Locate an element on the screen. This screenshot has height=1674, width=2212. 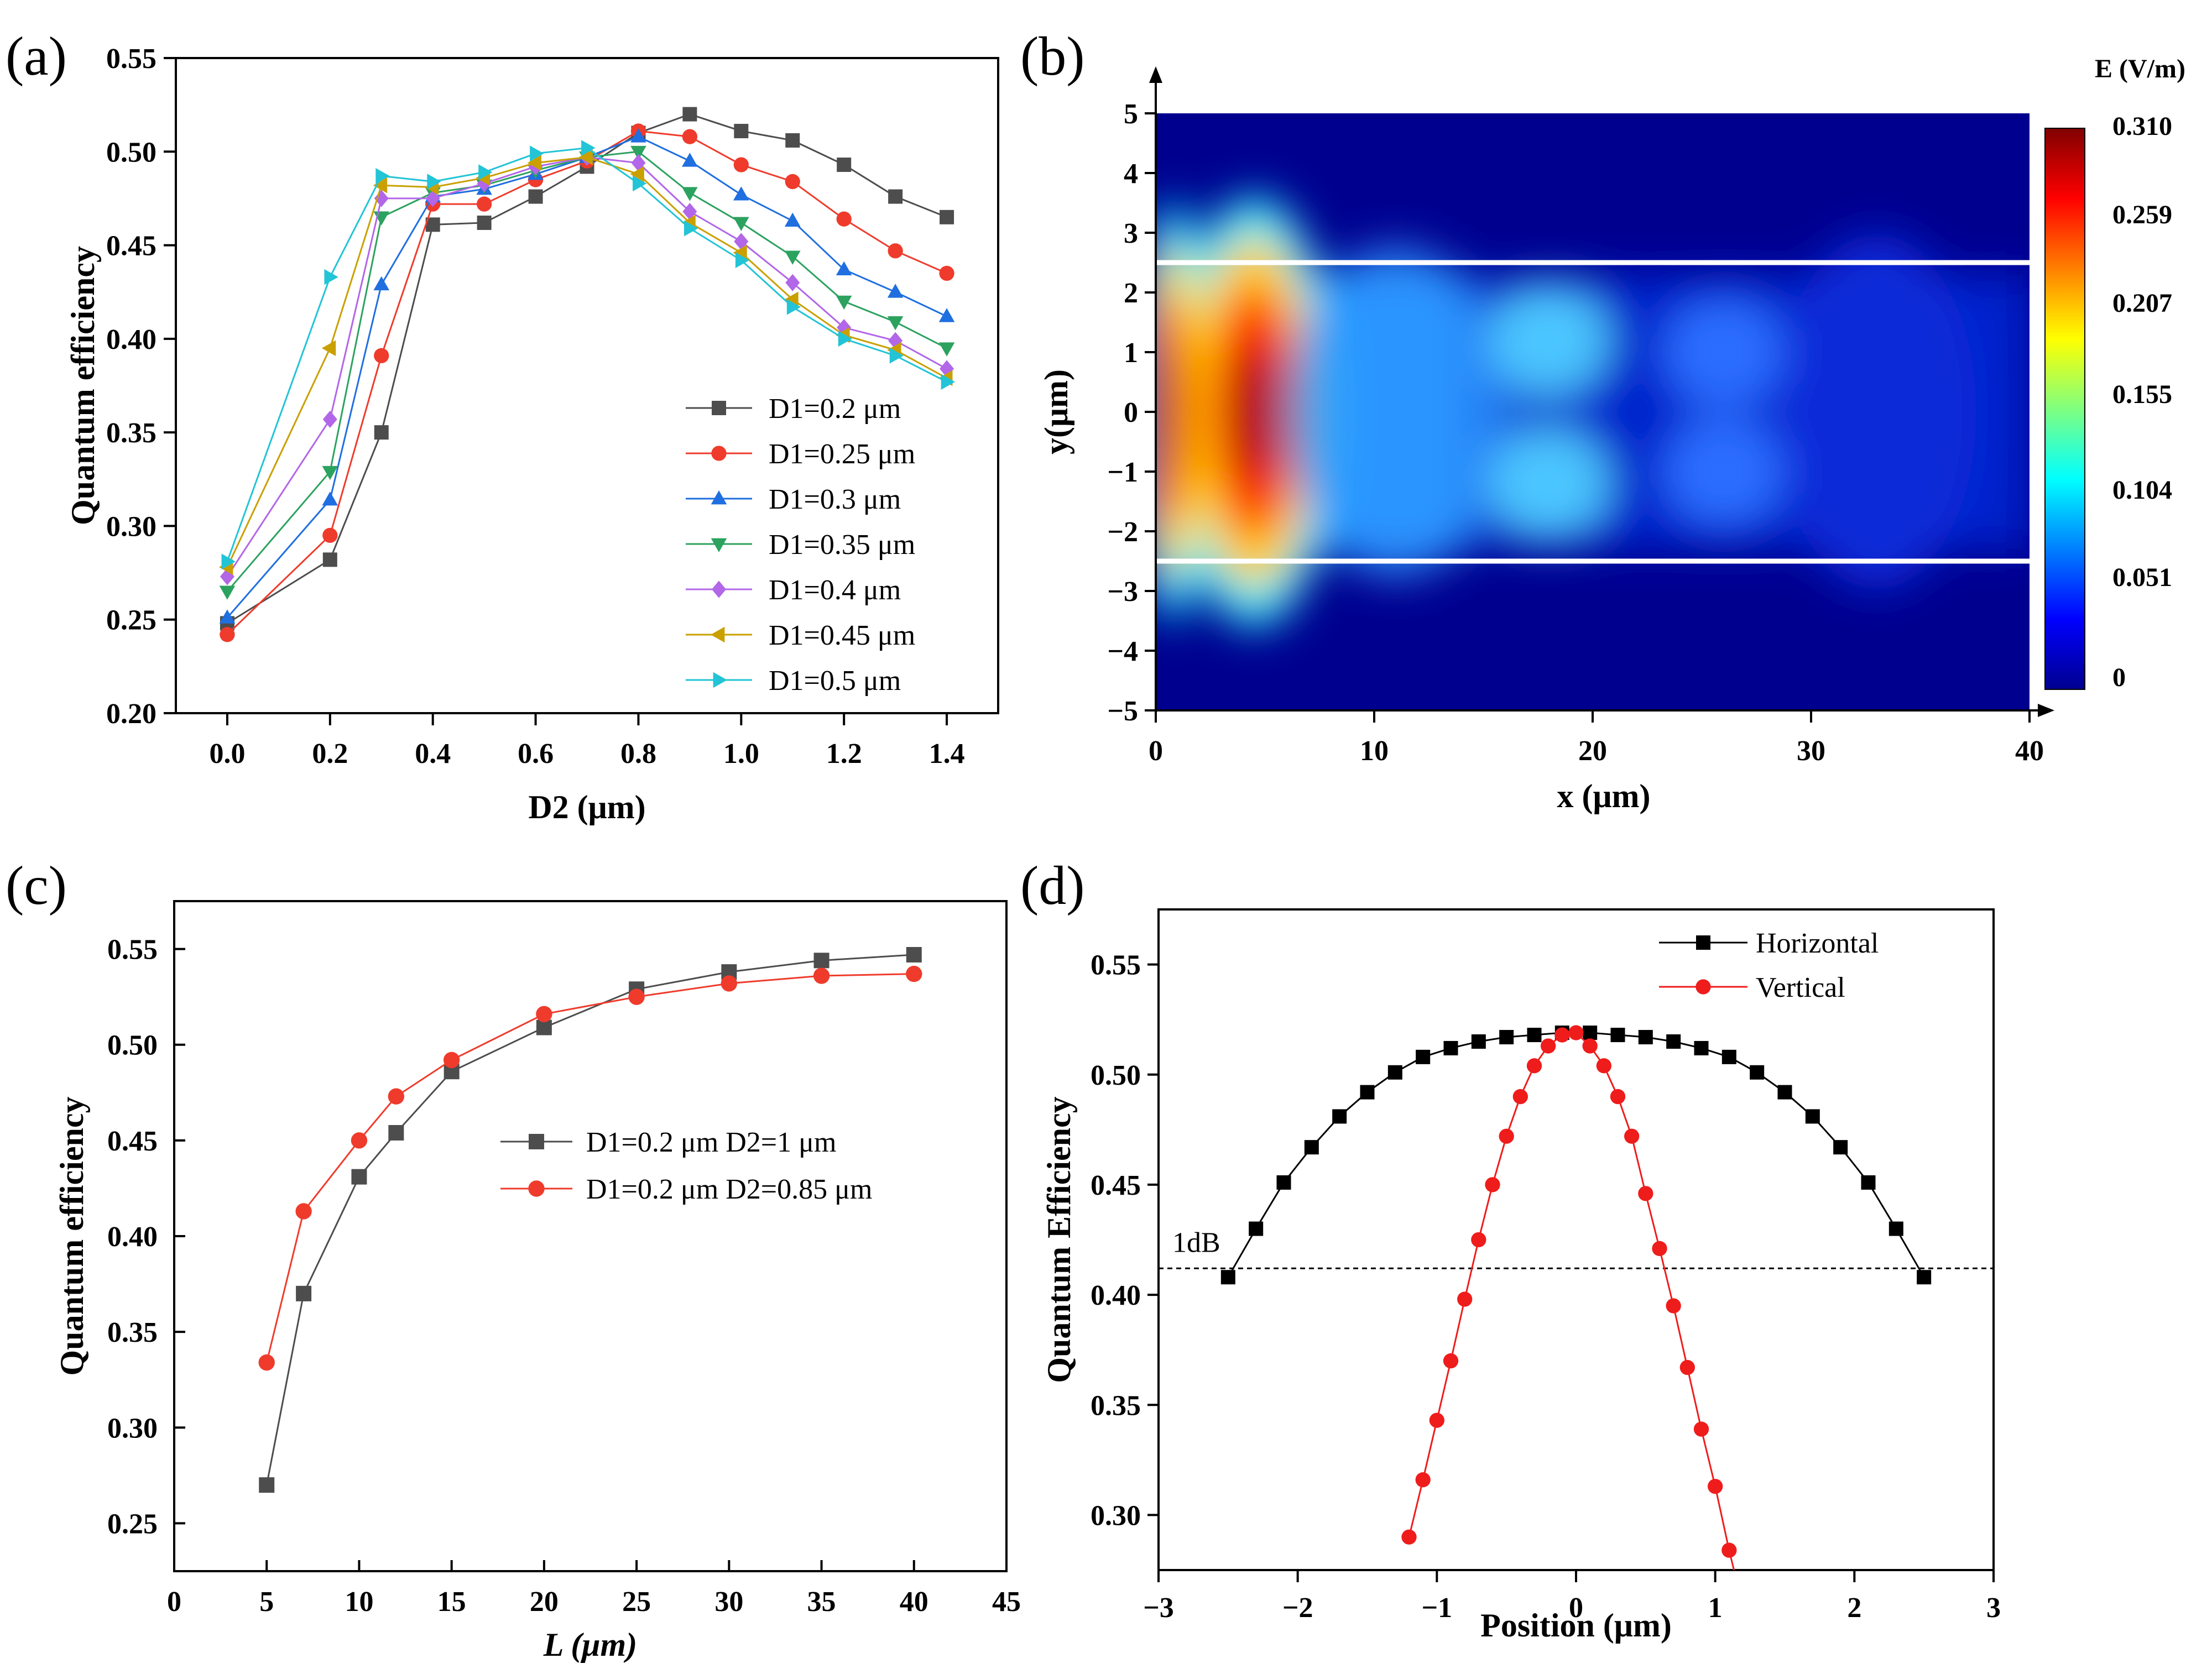
legend-label-d: Vertical is located at coordinates (1801, 987).